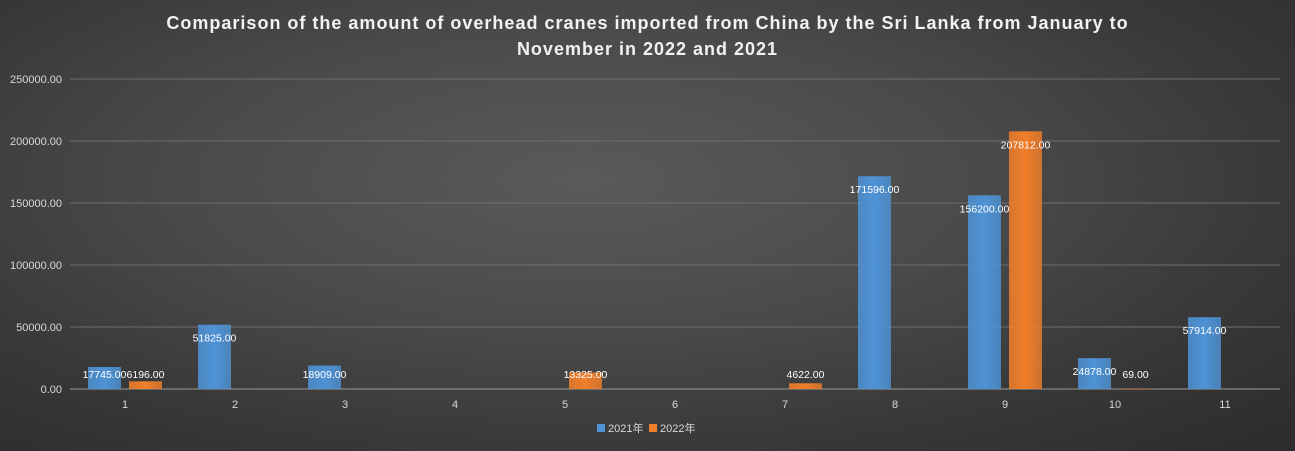 The width and height of the screenshot is (1295, 451). I want to click on y-tick-label: 100000.00, so click(36, 266).